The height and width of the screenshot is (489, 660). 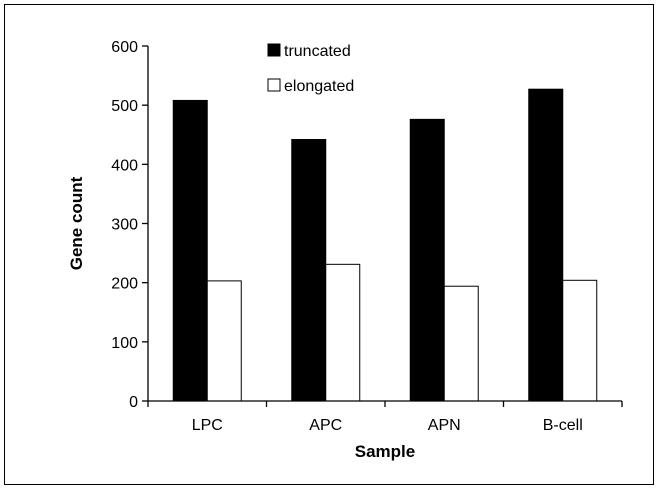 I want to click on y-tick-label: 0, so click(x=133, y=402).